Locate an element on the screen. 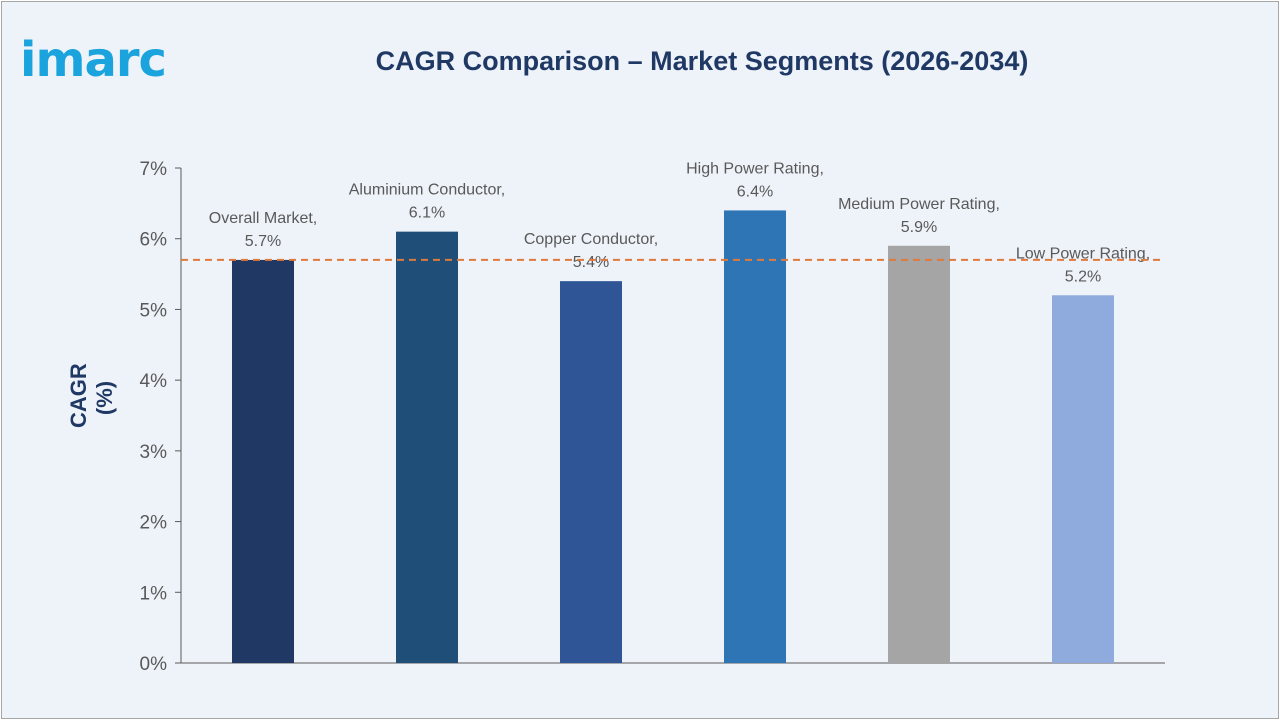 The width and height of the screenshot is (1280, 720). data-label-name: High Power Rating, is located at coordinates (755, 168).